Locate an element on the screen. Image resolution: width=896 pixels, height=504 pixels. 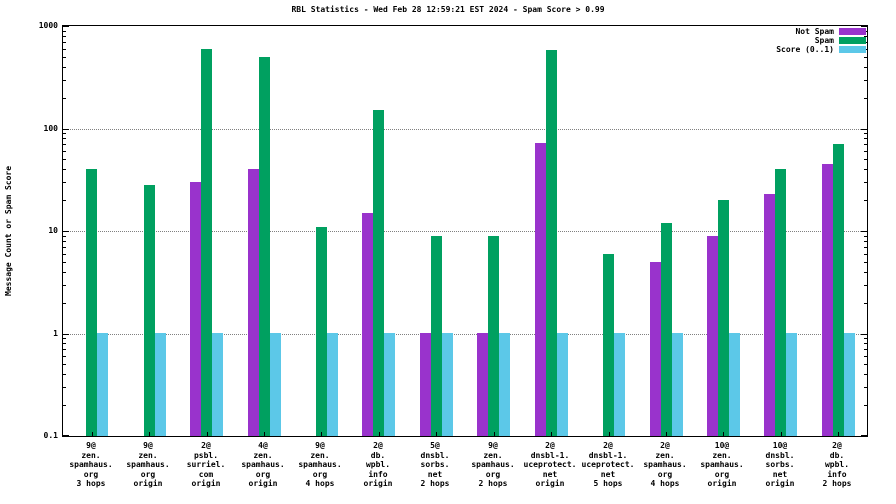
y-tick-label: 100 is located at coordinates (50, 128).